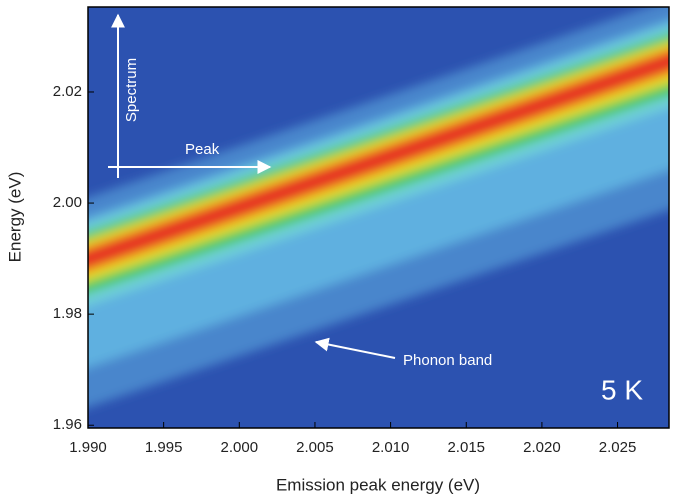 This screenshot has height=498, width=681. I want to click on x-tick-label: 2.025, so click(618, 447).